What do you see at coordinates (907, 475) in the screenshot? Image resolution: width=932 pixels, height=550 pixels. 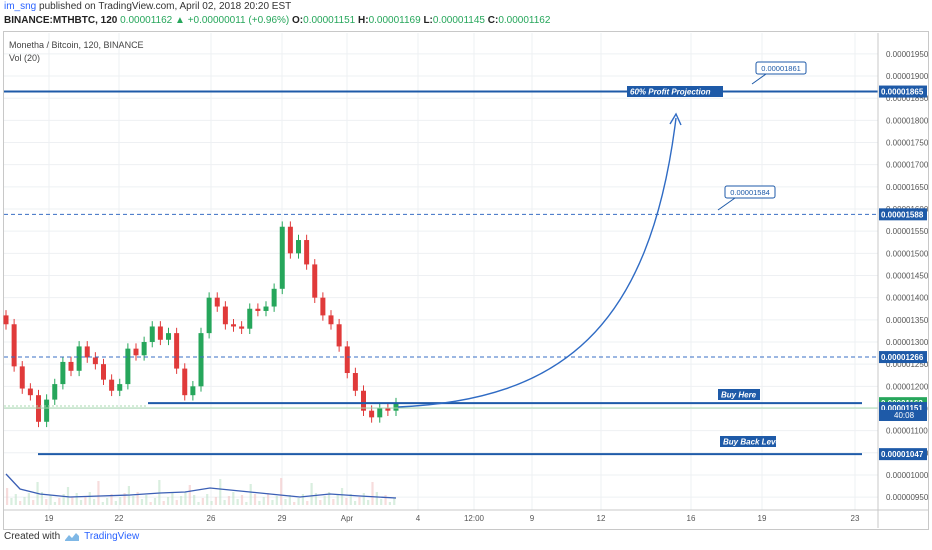 I see `y-tick-label: 0.00001000` at bounding box center [907, 475].